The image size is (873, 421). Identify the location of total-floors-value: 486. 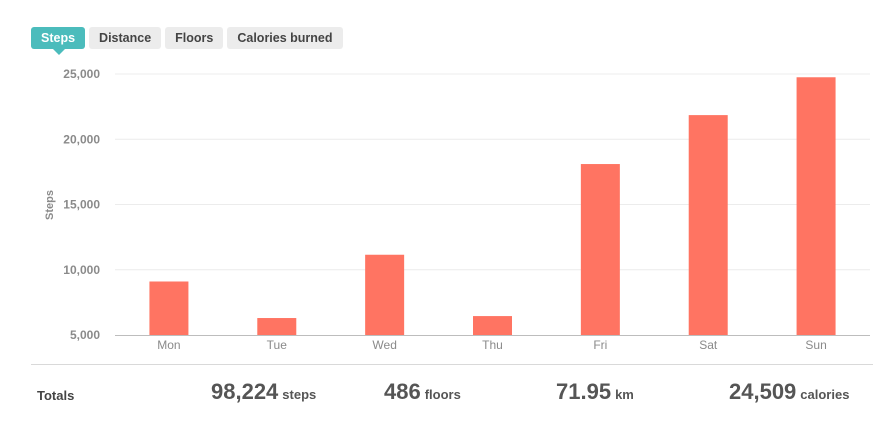
(402, 391).